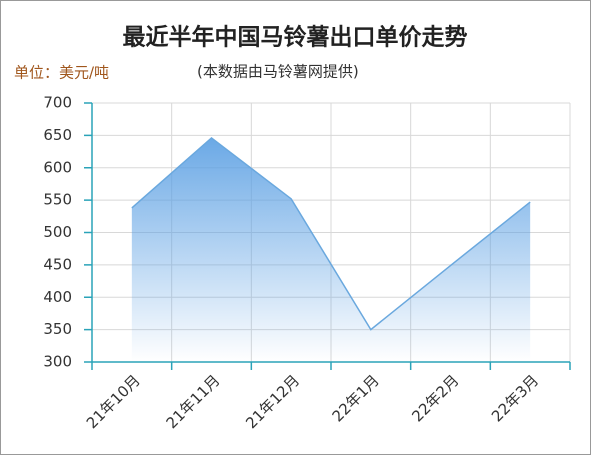 Image resolution: width=591 pixels, height=455 pixels. What do you see at coordinates (61, 73) in the screenshot?
I see `y-axis-label: 单位：美元/吨` at bounding box center [61, 73].